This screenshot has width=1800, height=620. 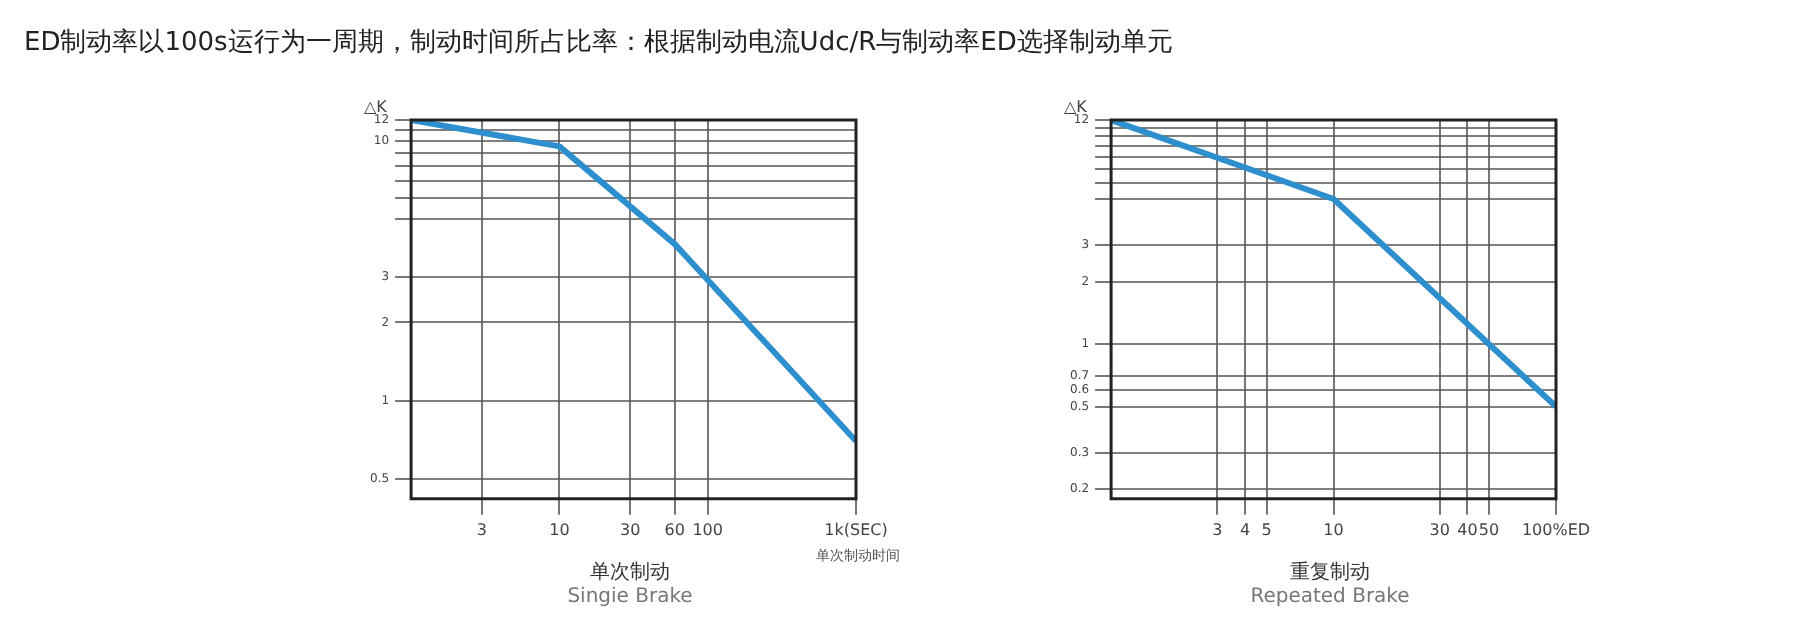 What do you see at coordinates (598, 43) in the screenshot?
I see `text: ED制动率以100s运行为一周期，制动时间所占比率：根据制动电流Udc/R与制动率ED选择制动单元` at bounding box center [598, 43].